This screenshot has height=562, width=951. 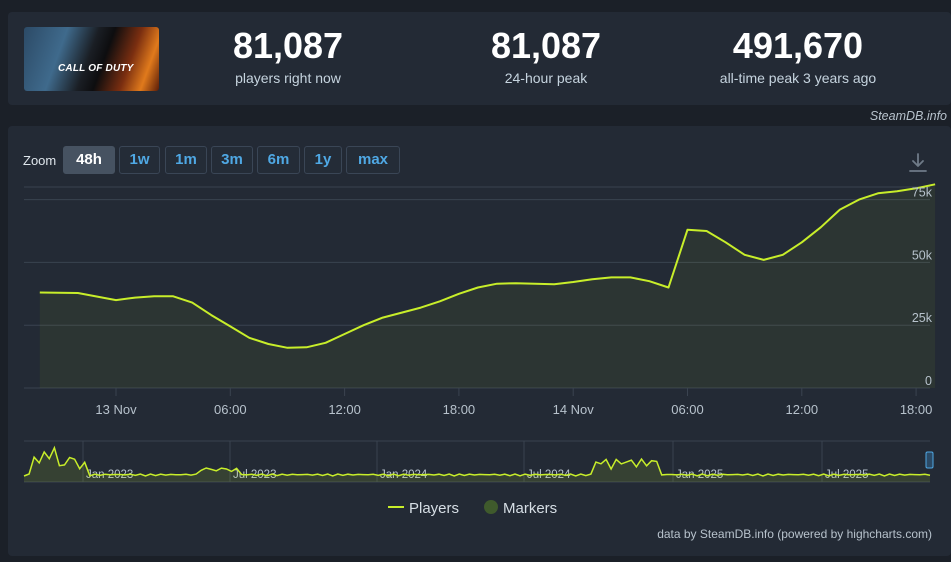 What do you see at coordinates (323, 160) in the screenshot?
I see `zoom-1y-button: 1y` at bounding box center [323, 160].